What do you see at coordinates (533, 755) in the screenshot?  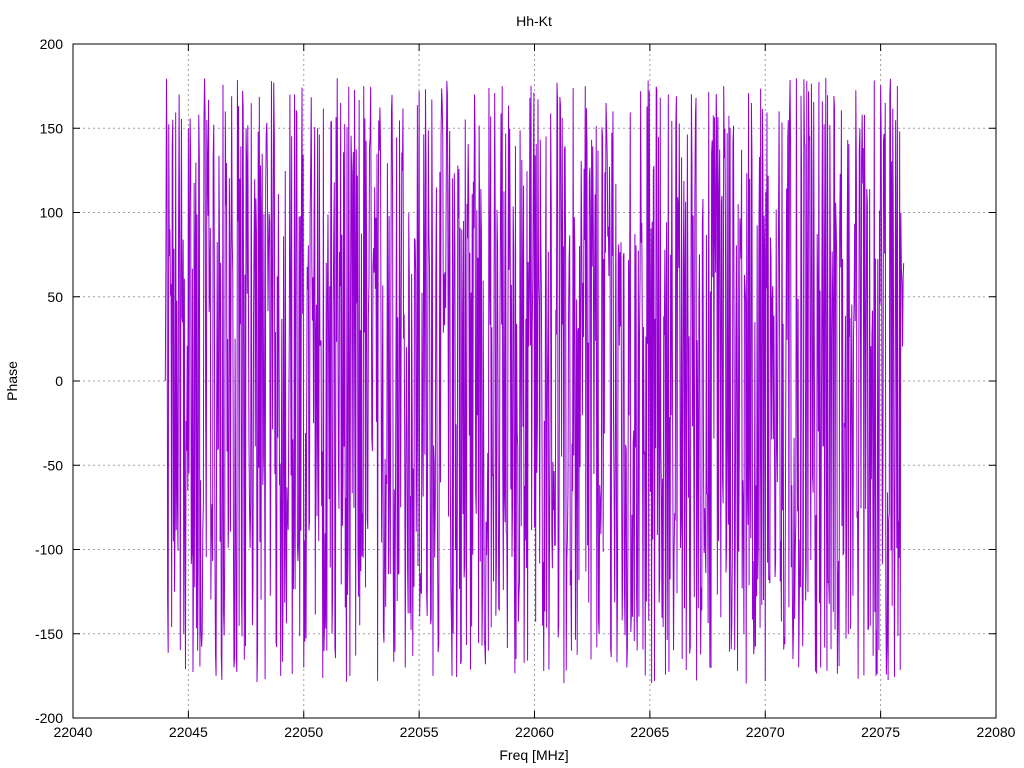 I see `x-axis-label: Freq [MHz]` at bounding box center [533, 755].